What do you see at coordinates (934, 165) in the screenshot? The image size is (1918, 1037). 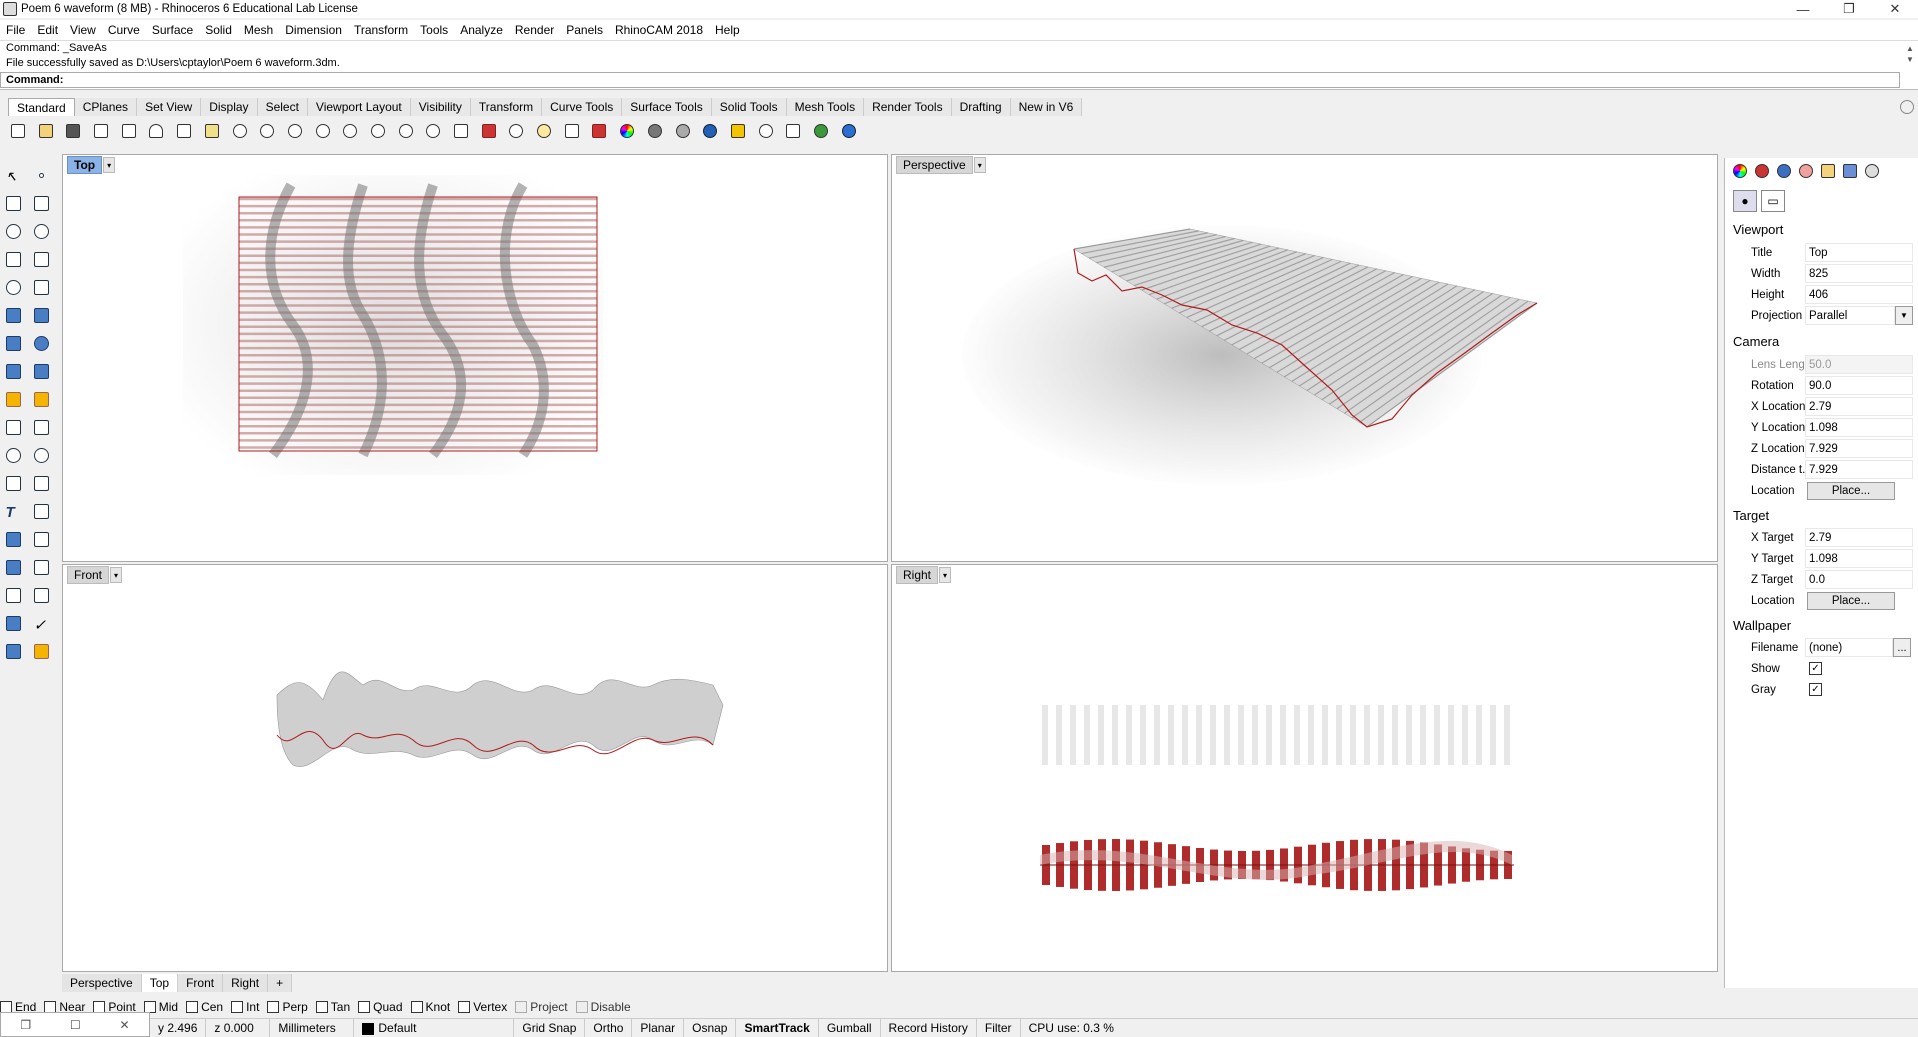 I see `viewport-perspective-title: Perspective` at bounding box center [934, 165].